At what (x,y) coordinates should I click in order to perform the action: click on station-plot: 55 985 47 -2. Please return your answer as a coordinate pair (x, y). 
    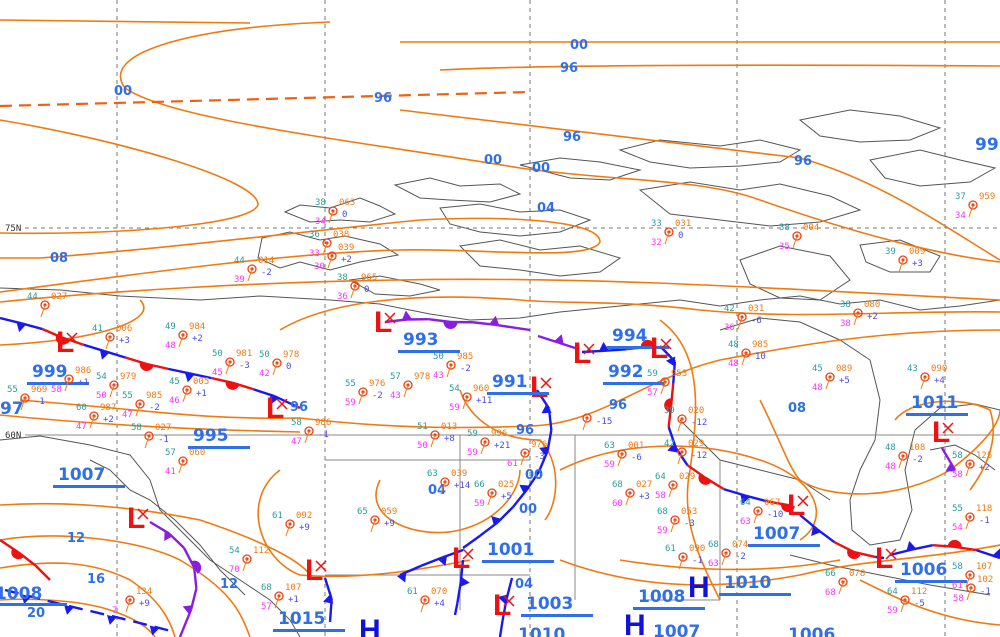
    Looking at the image, I should click on (142, 405).